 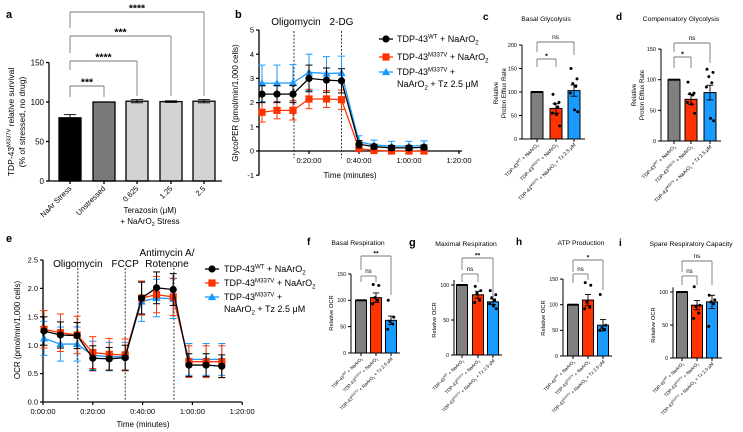 I want to click on panel-label: e, so click(x=9, y=239).